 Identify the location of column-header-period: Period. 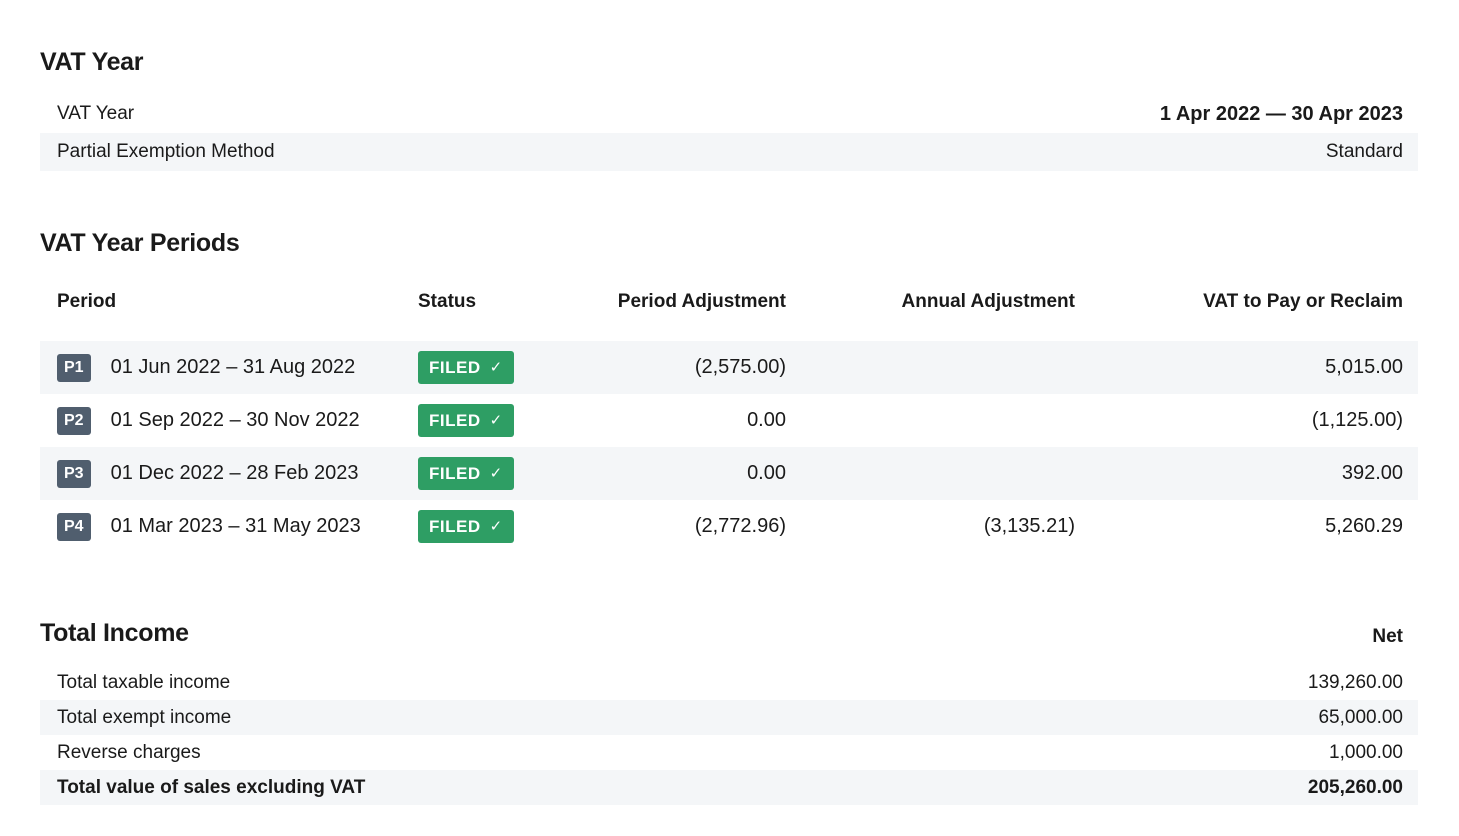
(87, 301).